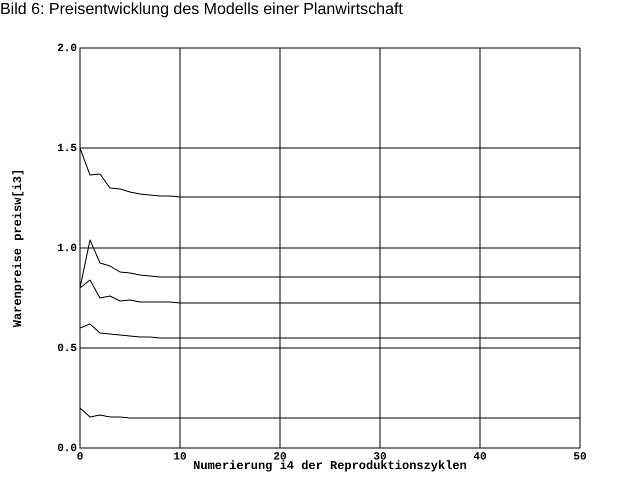  I want to click on x-tick-label: 10, so click(180, 457).